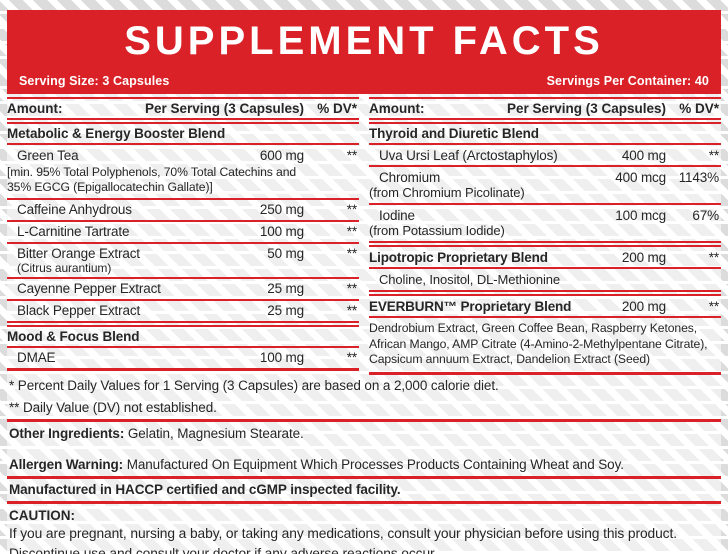 Image resolution: width=728 pixels, height=554 pixels. What do you see at coordinates (64, 267) in the screenshot?
I see `bitter-orange-botanical: (Citrus aurantium)` at bounding box center [64, 267].